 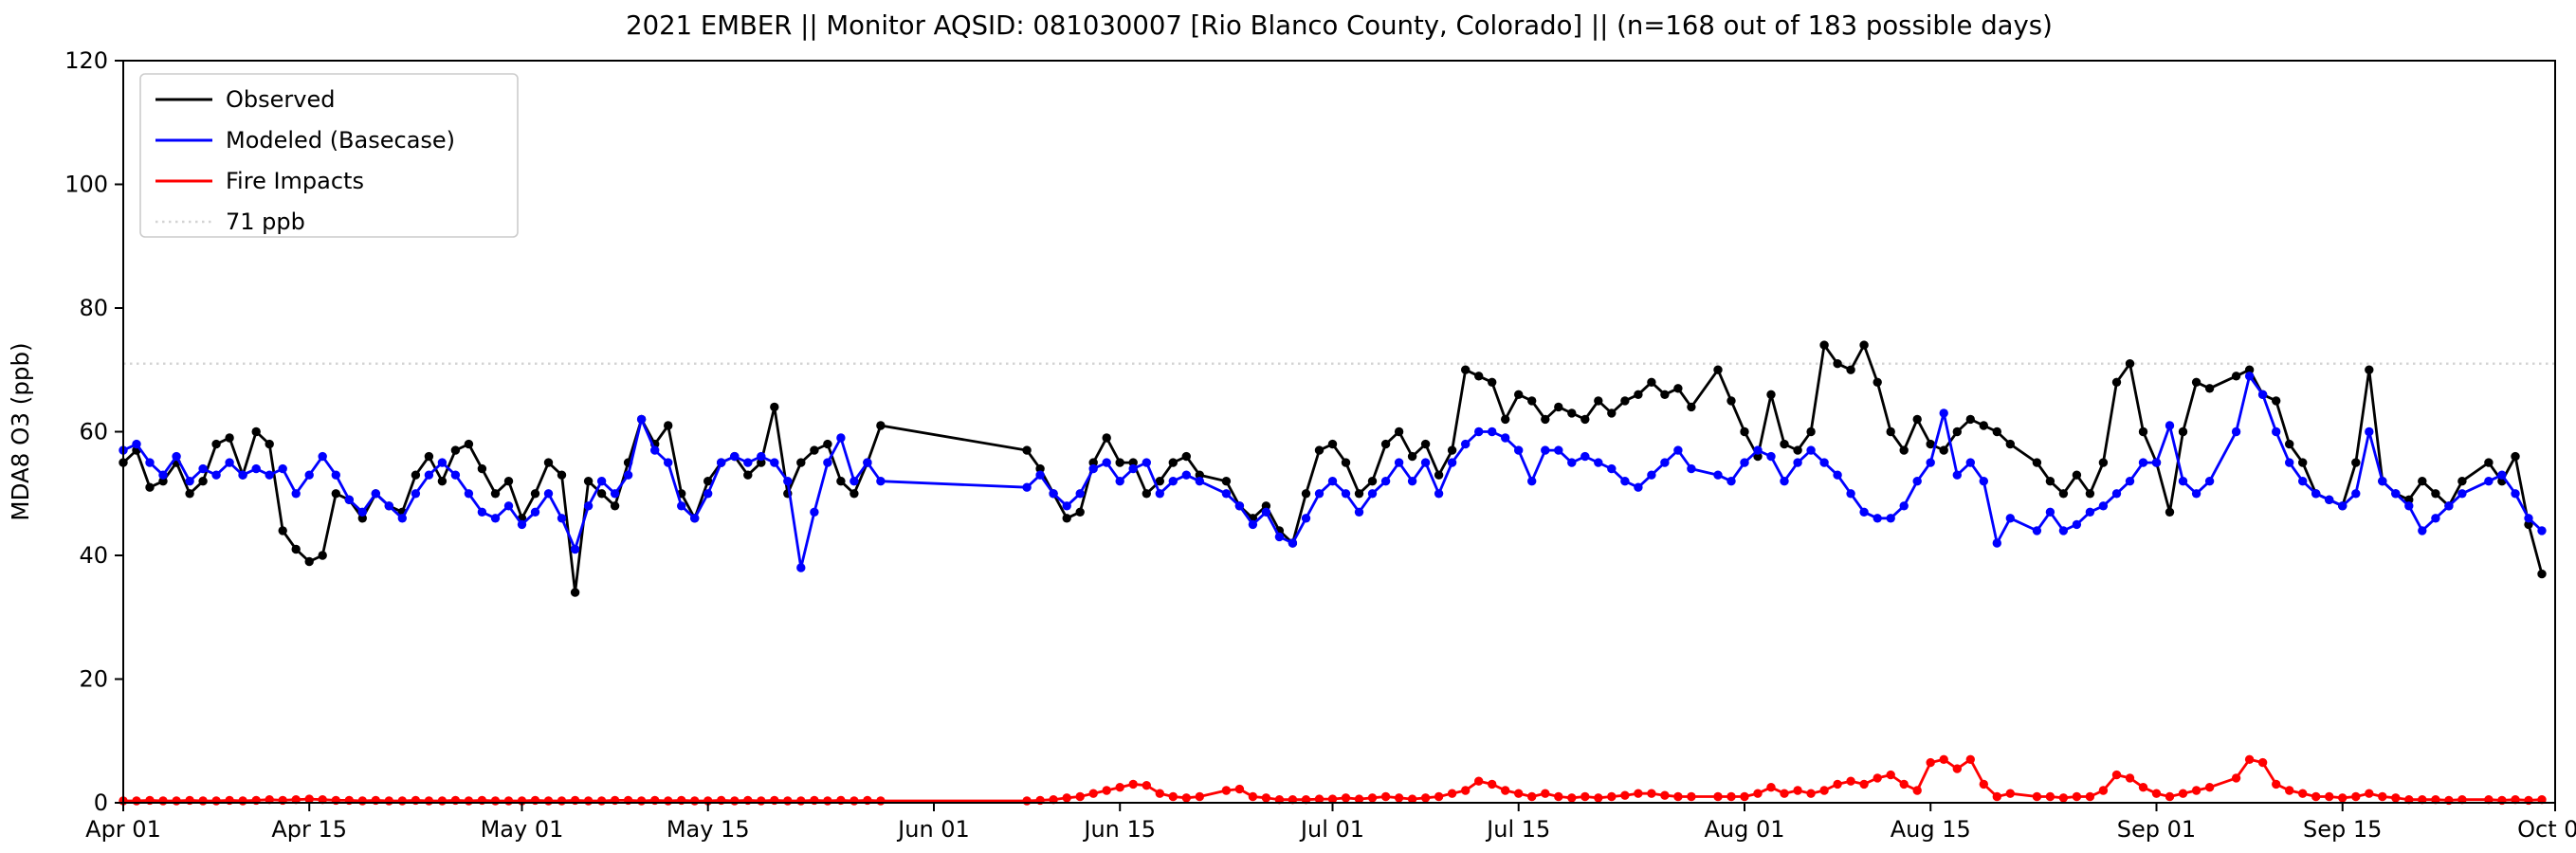 I want to click on x-tick-label: Jul 15, so click(x=1517, y=829).